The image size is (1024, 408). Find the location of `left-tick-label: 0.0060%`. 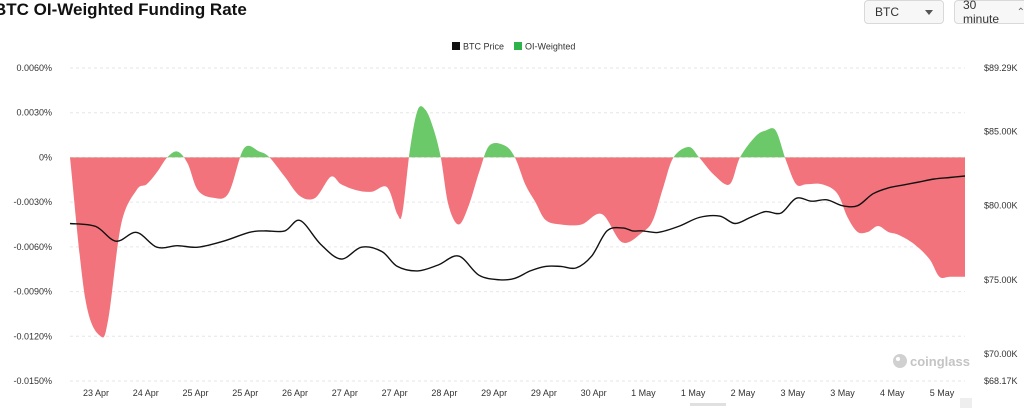

left-tick-label: 0.0060% is located at coordinates (34, 68).